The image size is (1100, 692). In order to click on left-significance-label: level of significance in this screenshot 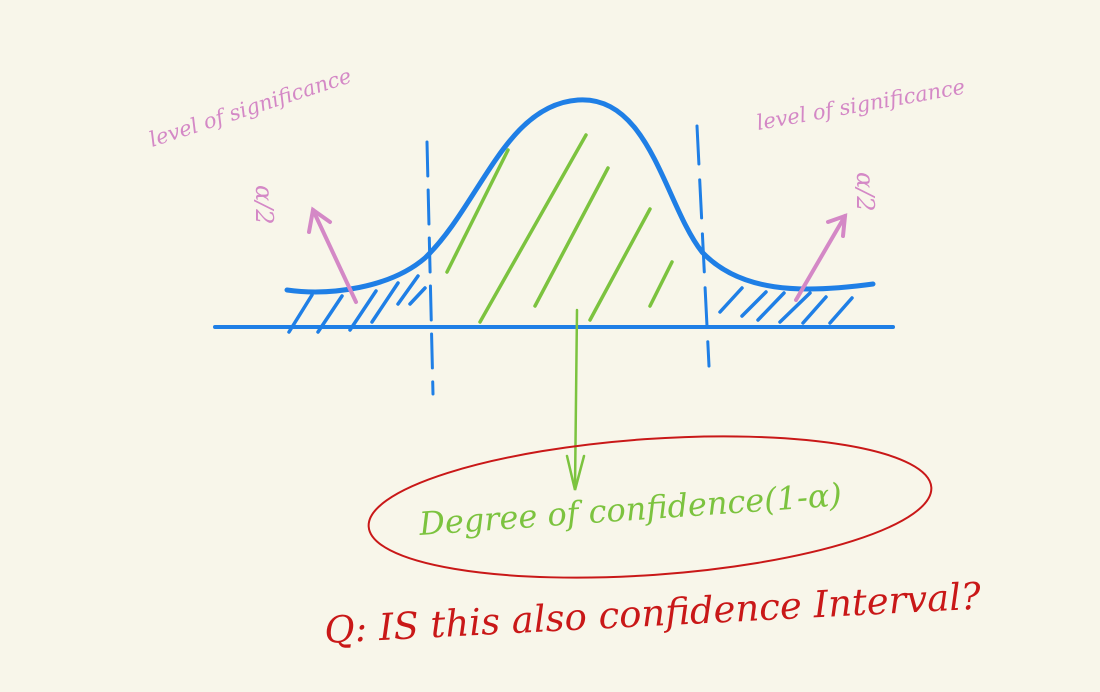, I will do `click(250, 108)`.